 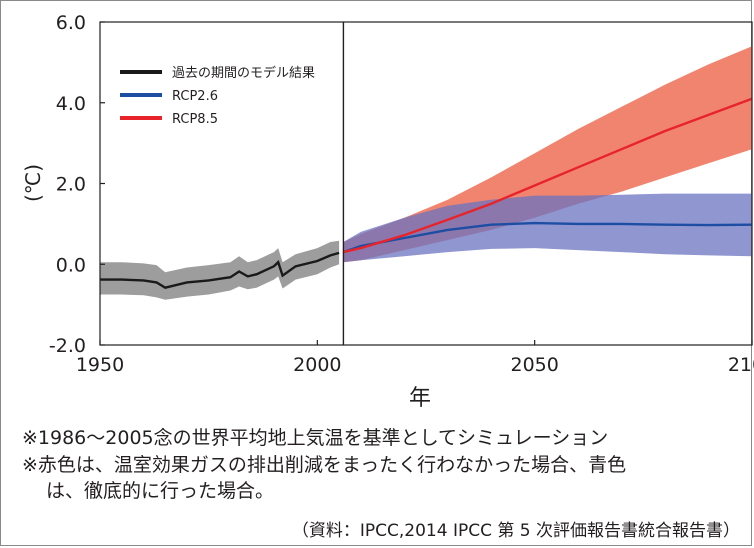 I want to click on legend-label: RCP8.5, so click(x=195, y=119).